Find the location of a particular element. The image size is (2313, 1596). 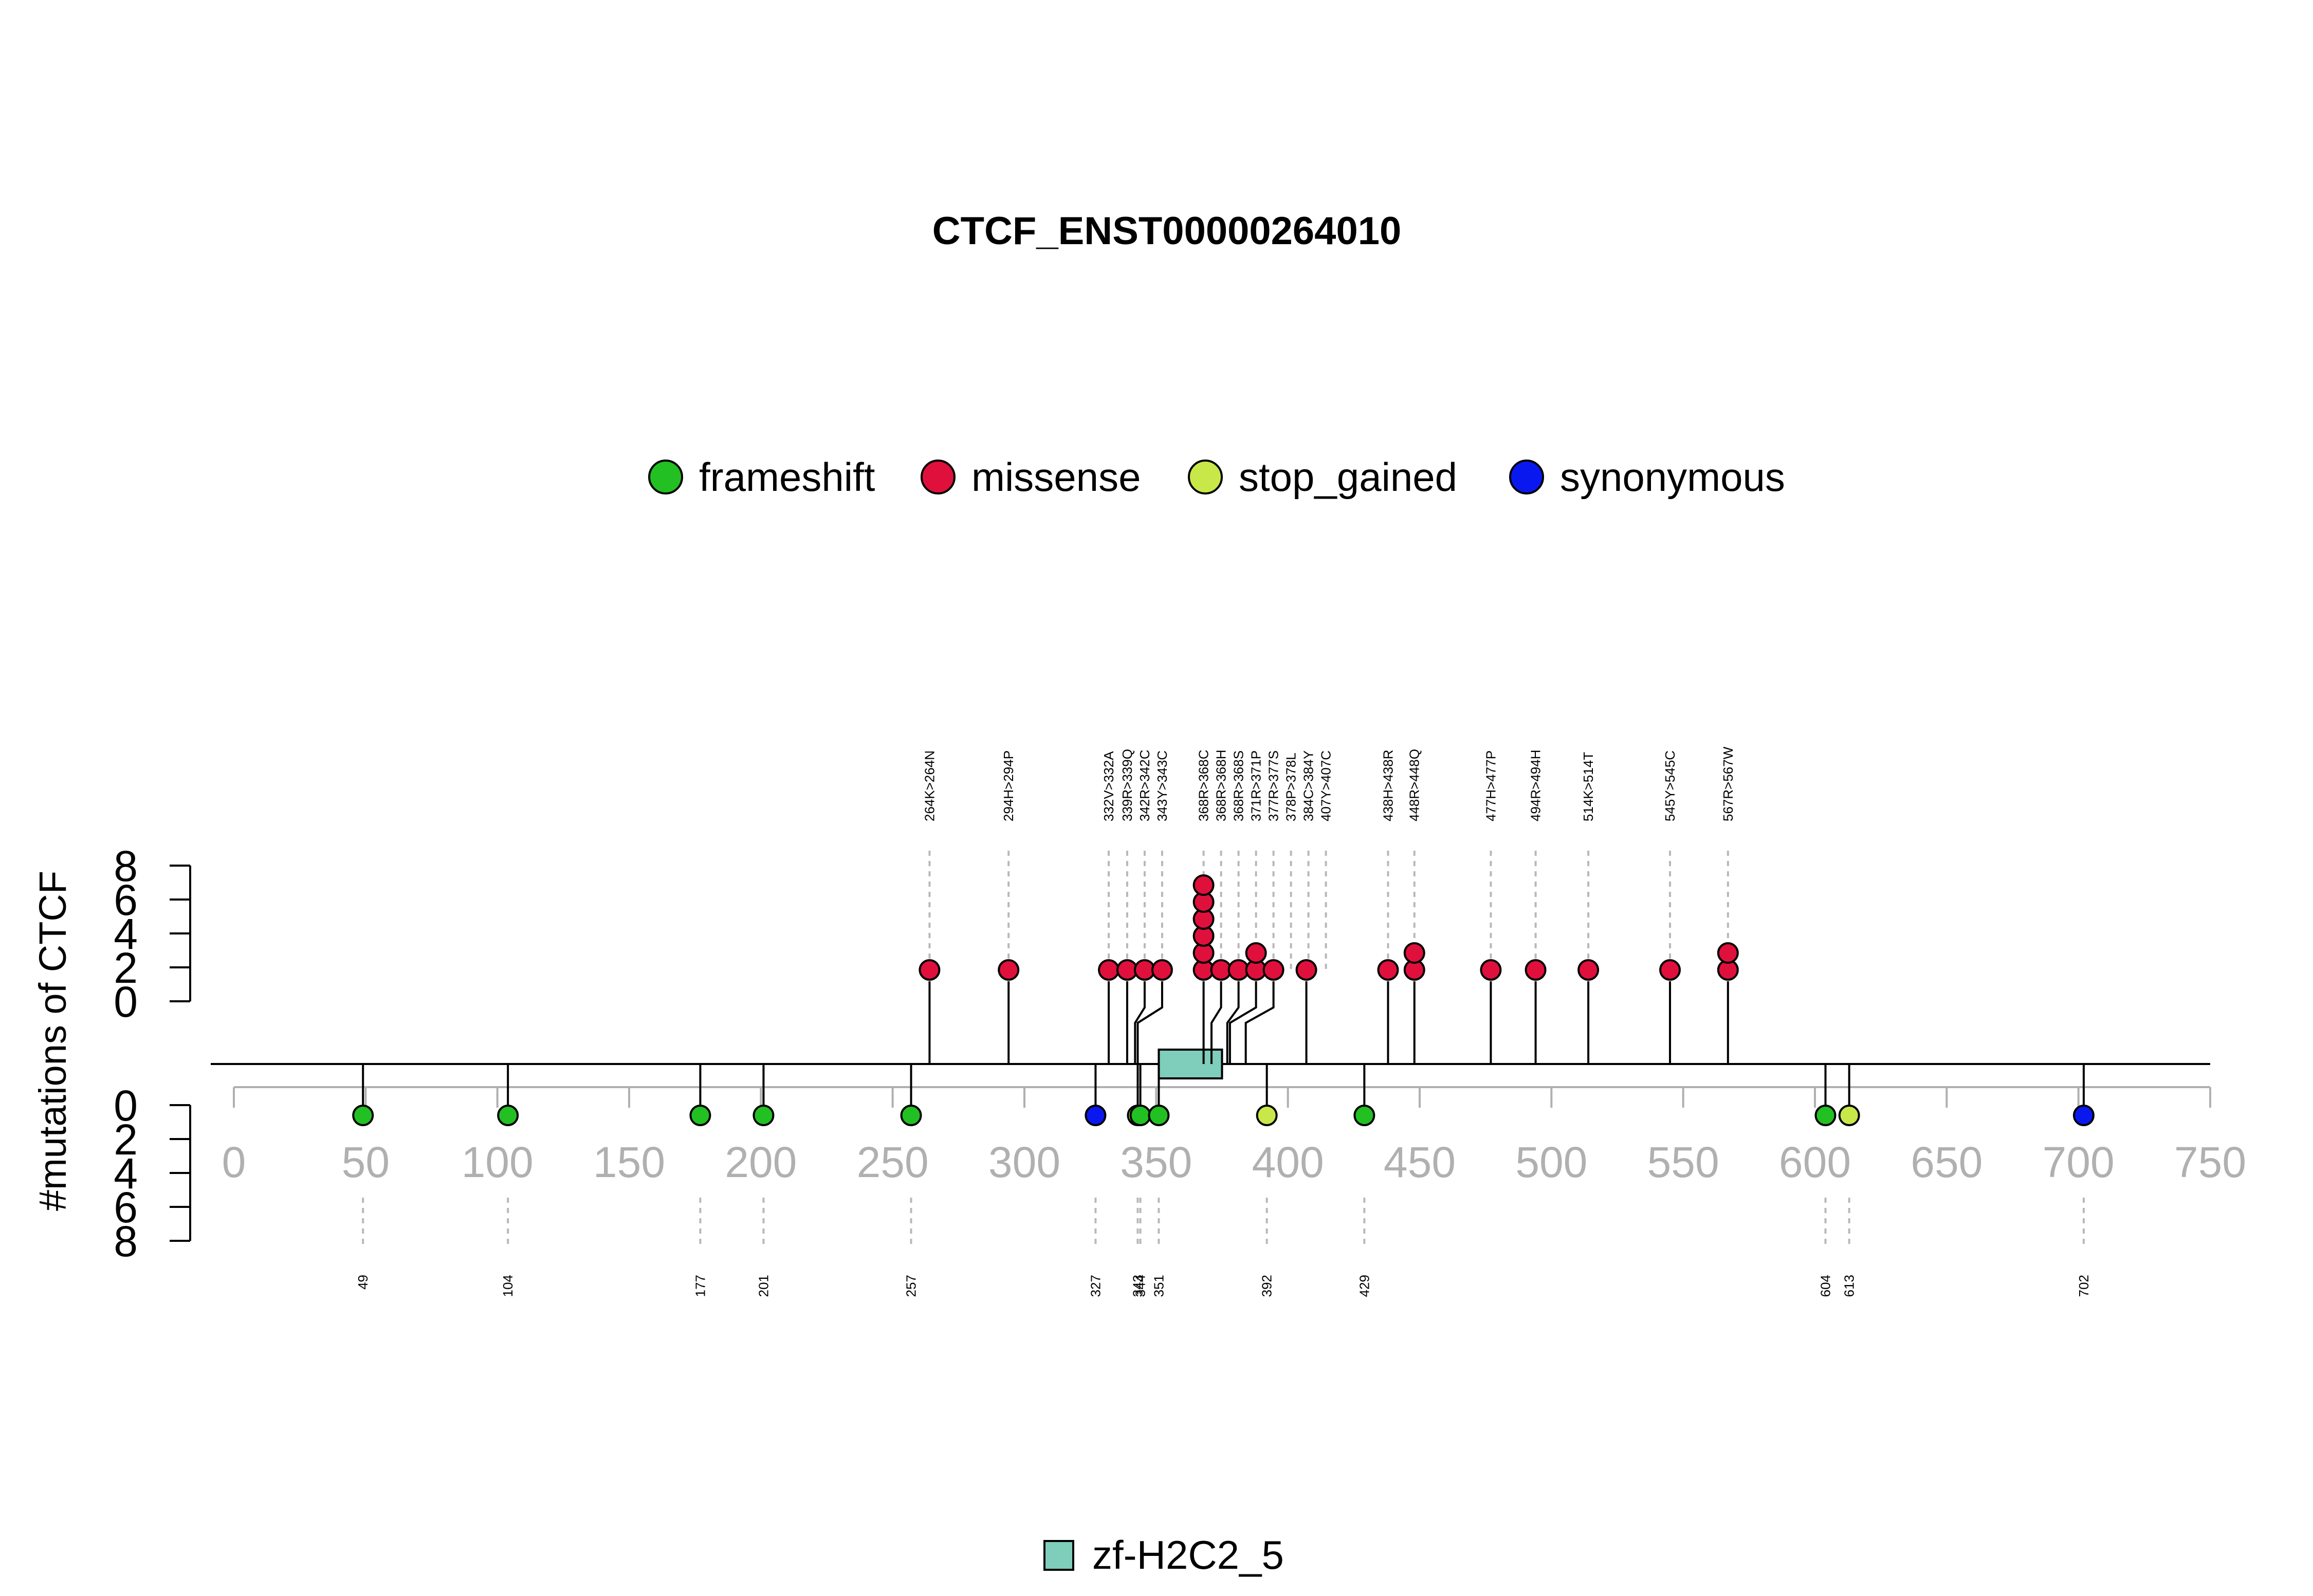

domain-legend: zf-H2C2_5 is located at coordinates (1163, 1555).